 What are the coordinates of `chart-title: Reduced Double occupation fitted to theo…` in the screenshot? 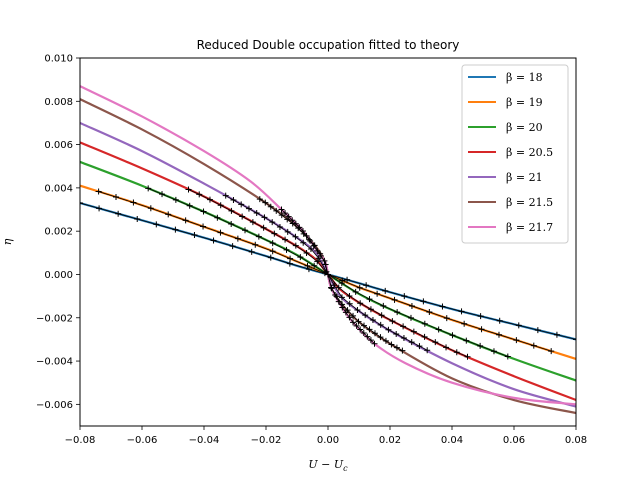 It's located at (328, 45).